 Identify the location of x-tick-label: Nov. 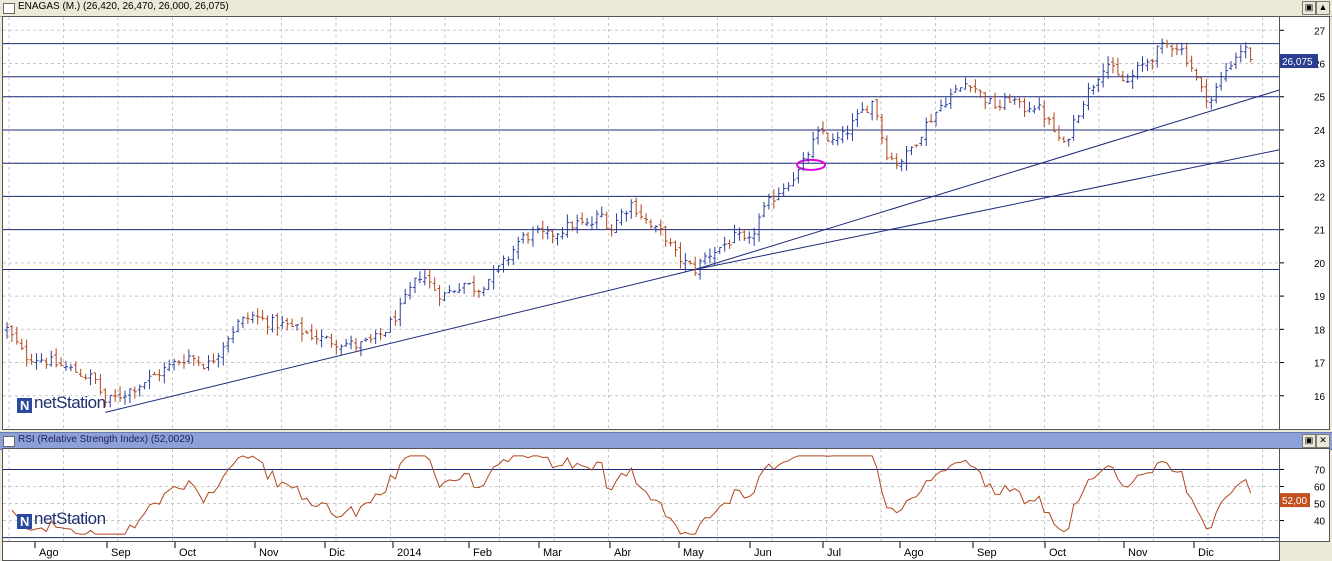
(1138, 553).